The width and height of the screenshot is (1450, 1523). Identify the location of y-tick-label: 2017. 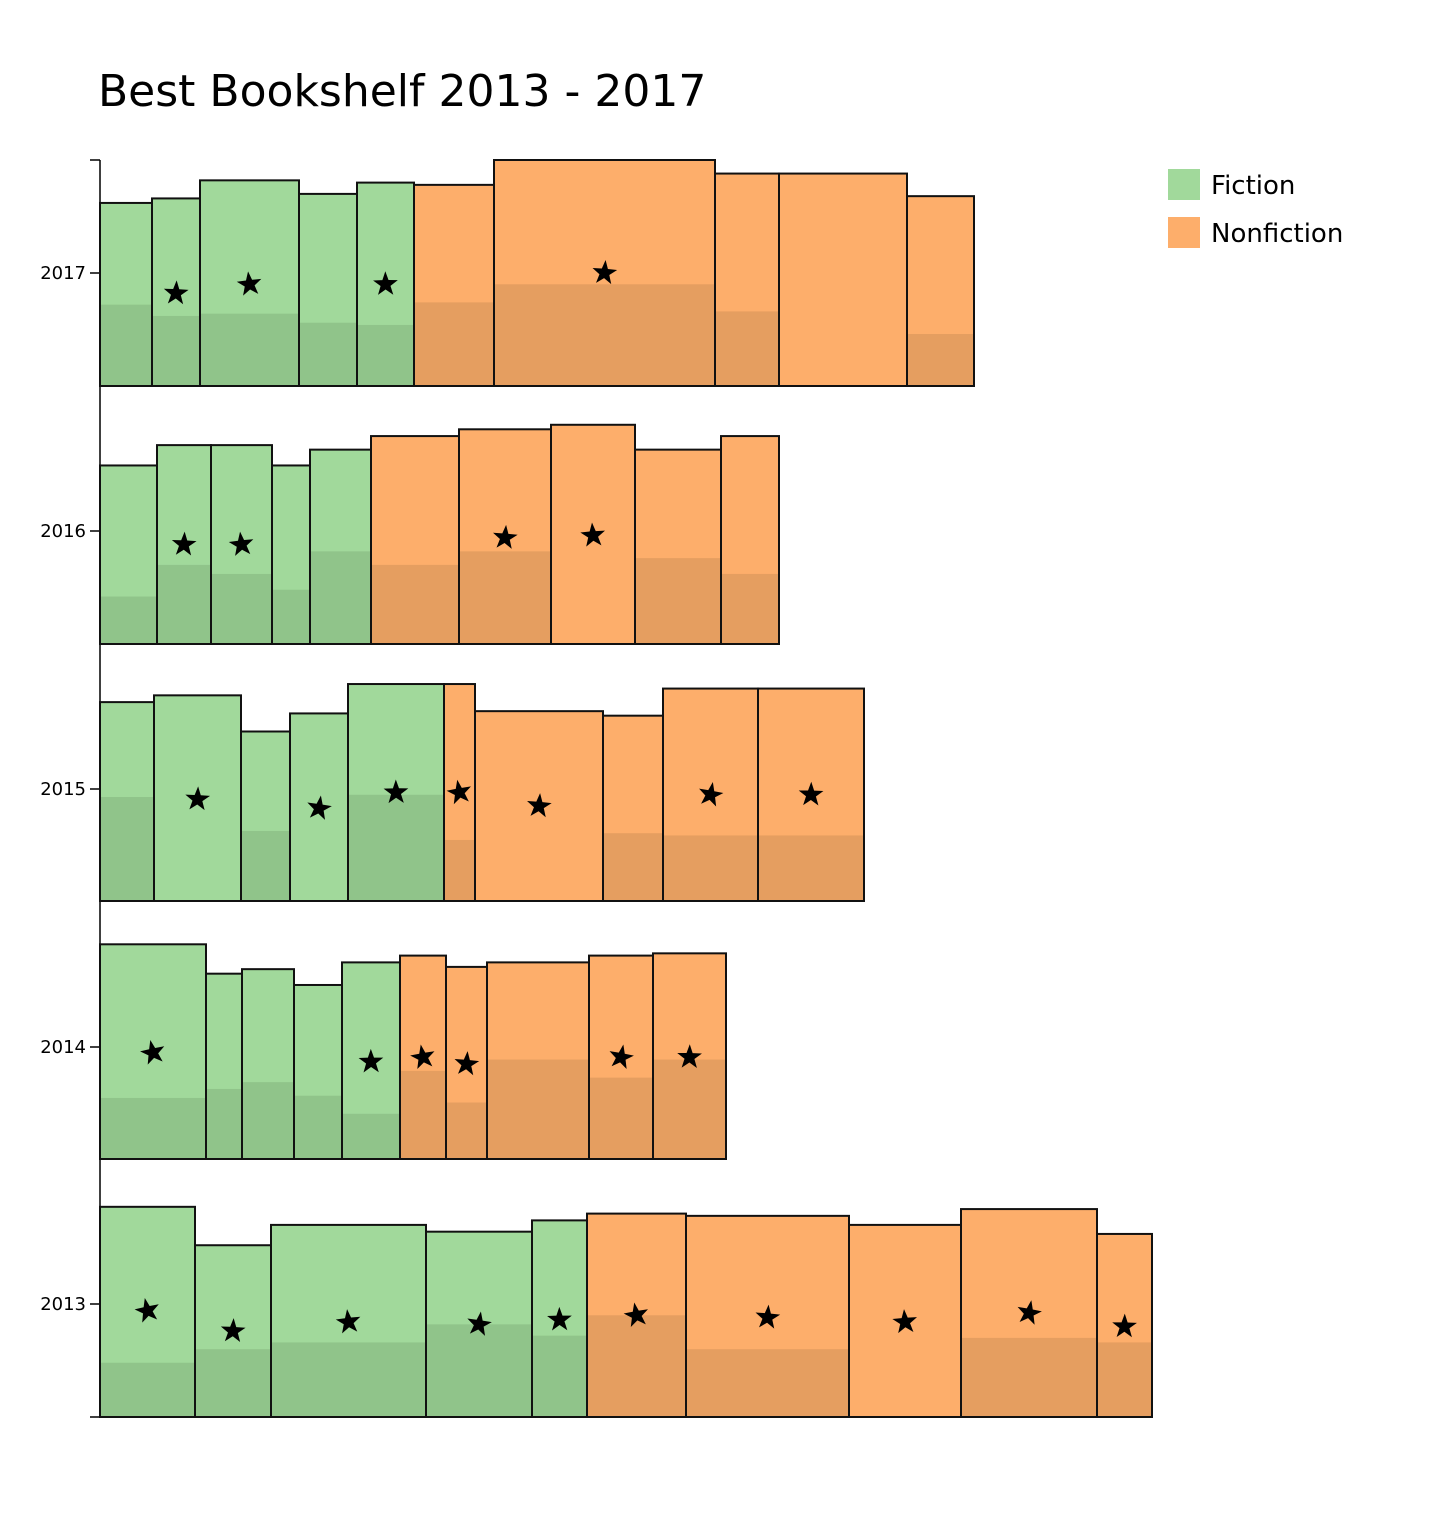
(63, 273).